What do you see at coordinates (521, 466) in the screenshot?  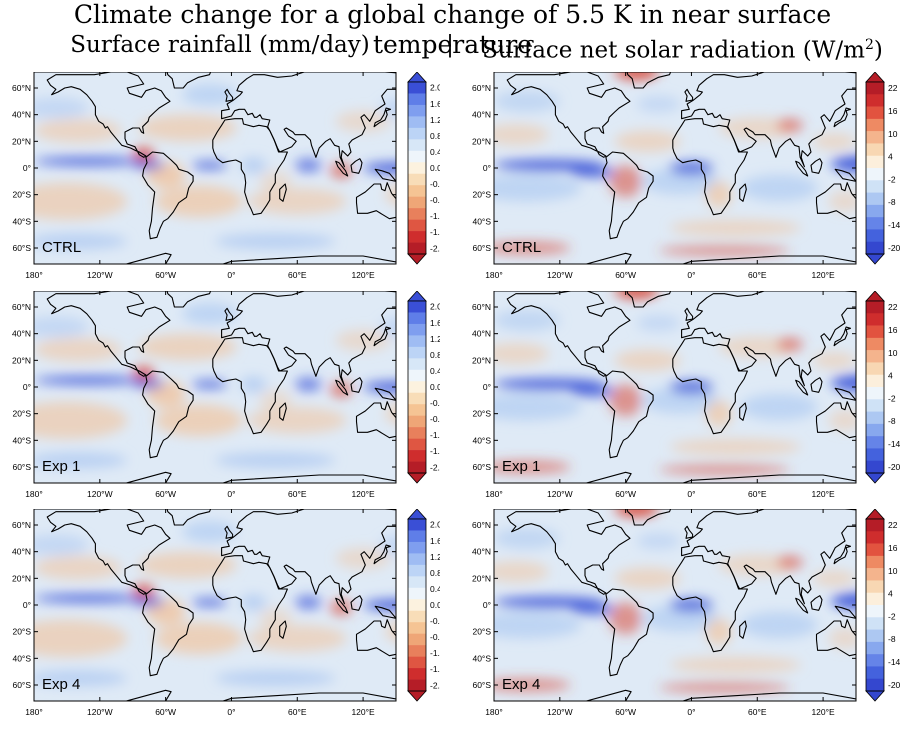 I see `experiment-label: Exp 1` at bounding box center [521, 466].